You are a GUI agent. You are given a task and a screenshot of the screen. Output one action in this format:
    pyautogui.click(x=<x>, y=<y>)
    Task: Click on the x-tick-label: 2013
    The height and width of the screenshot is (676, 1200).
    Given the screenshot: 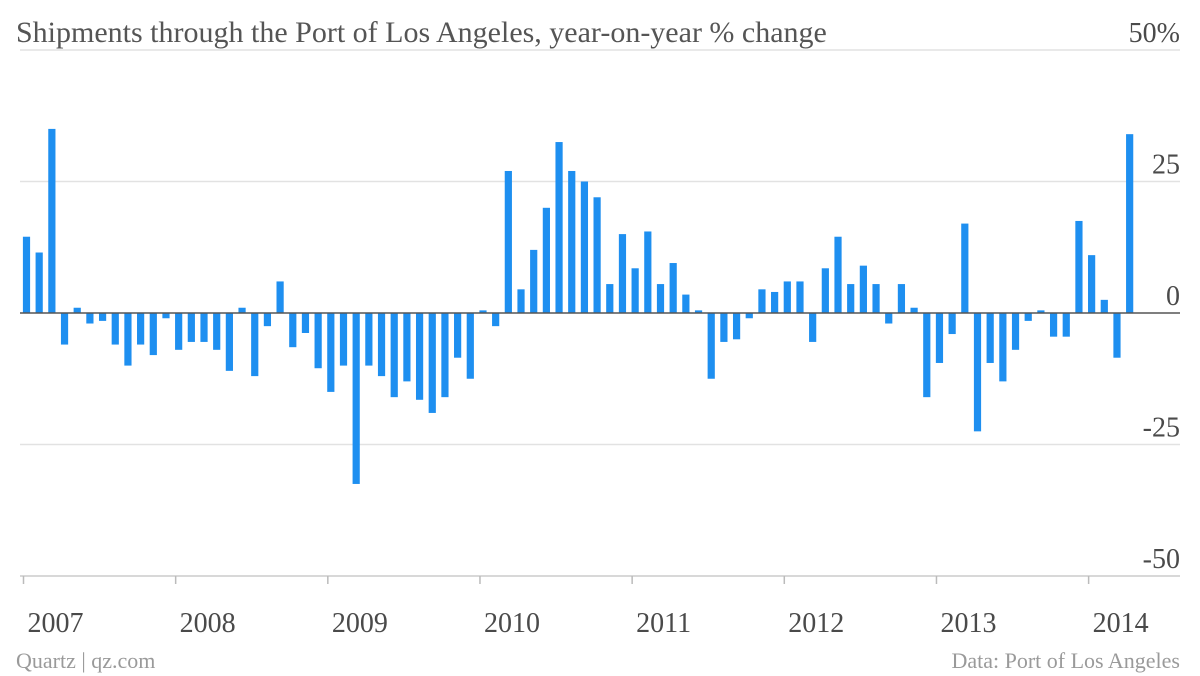 What is the action you would take?
    pyautogui.click(x=968, y=623)
    